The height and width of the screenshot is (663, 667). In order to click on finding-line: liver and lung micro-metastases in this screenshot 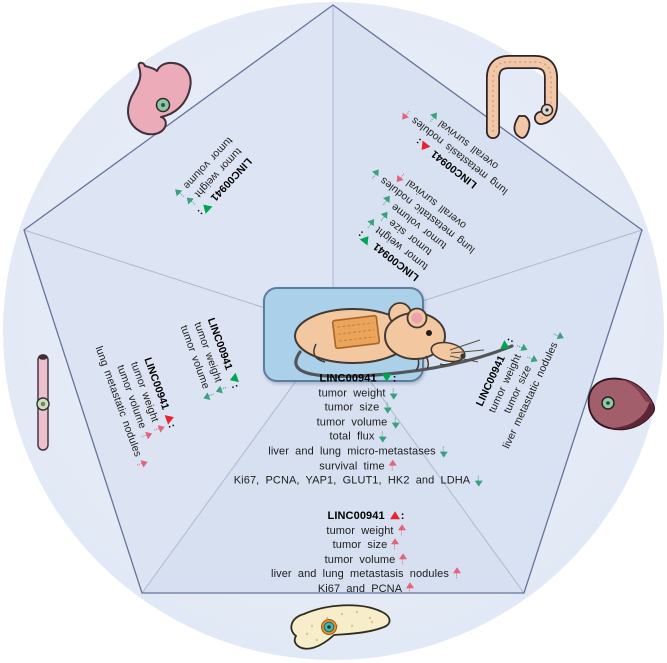, I will do `click(358, 451)`.